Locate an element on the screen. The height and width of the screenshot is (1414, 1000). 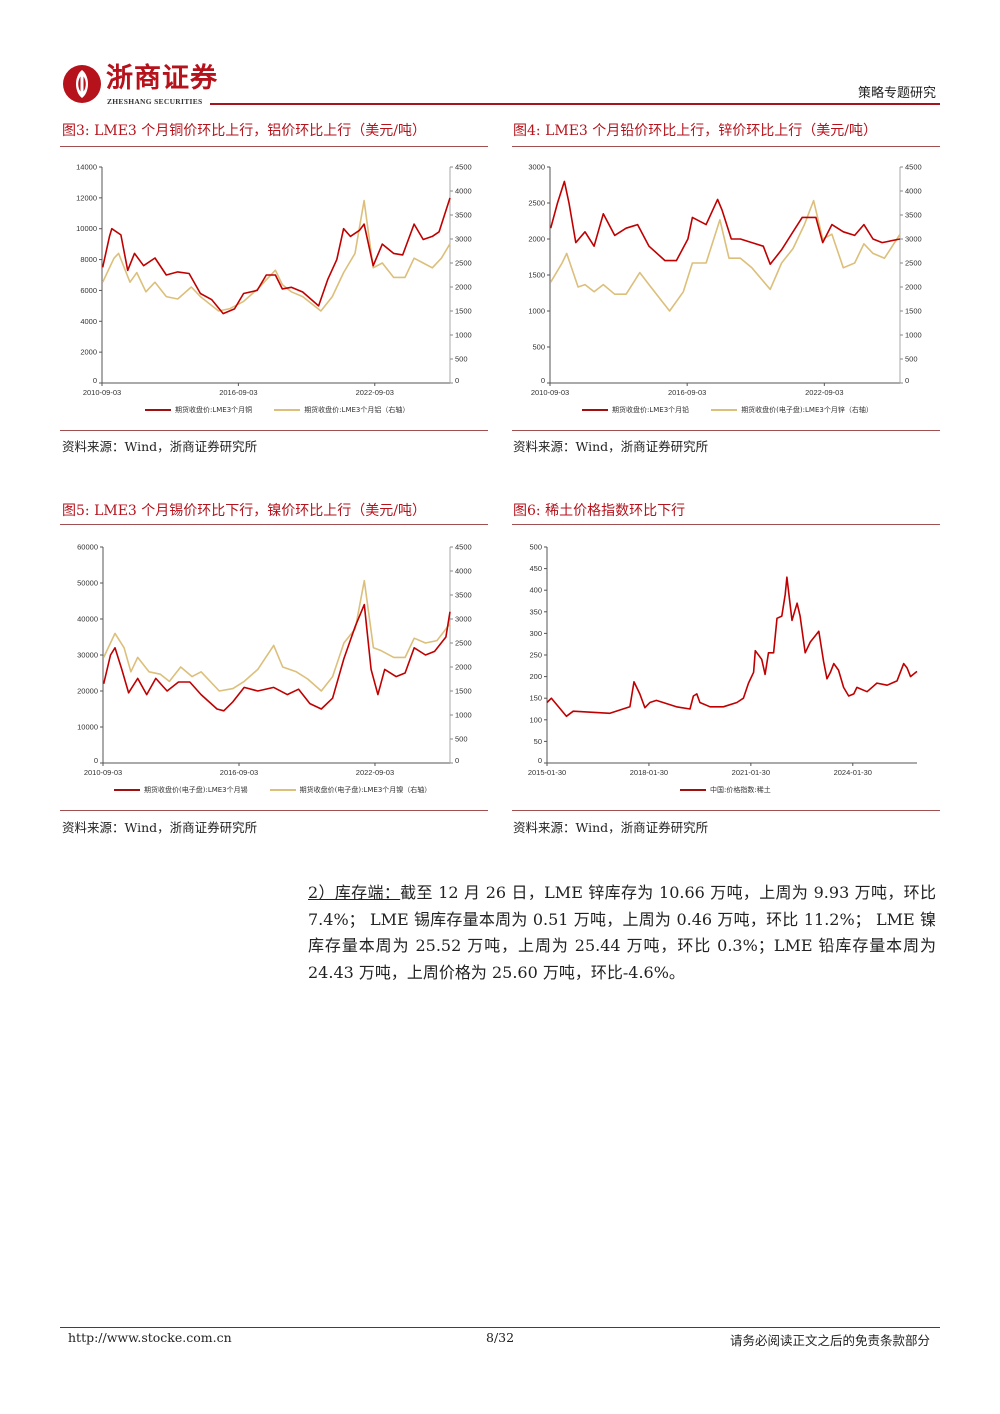
figure-6-title: 图6: 稀土价格指数环比下行 is located at coordinates (599, 511).